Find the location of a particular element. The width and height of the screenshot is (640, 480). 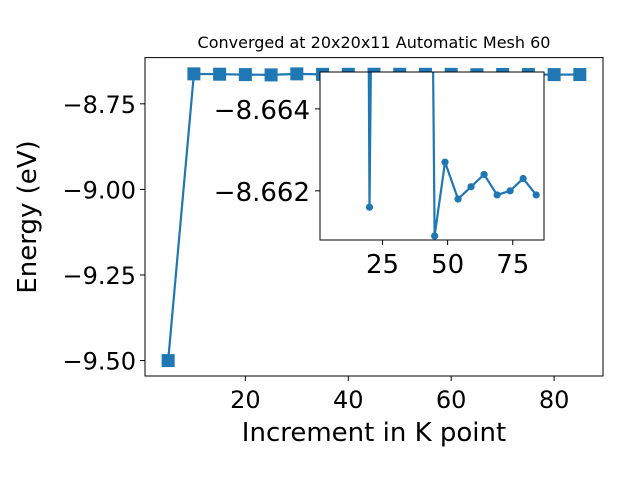

y-tick-label: −9.25 is located at coordinates (99, 276).